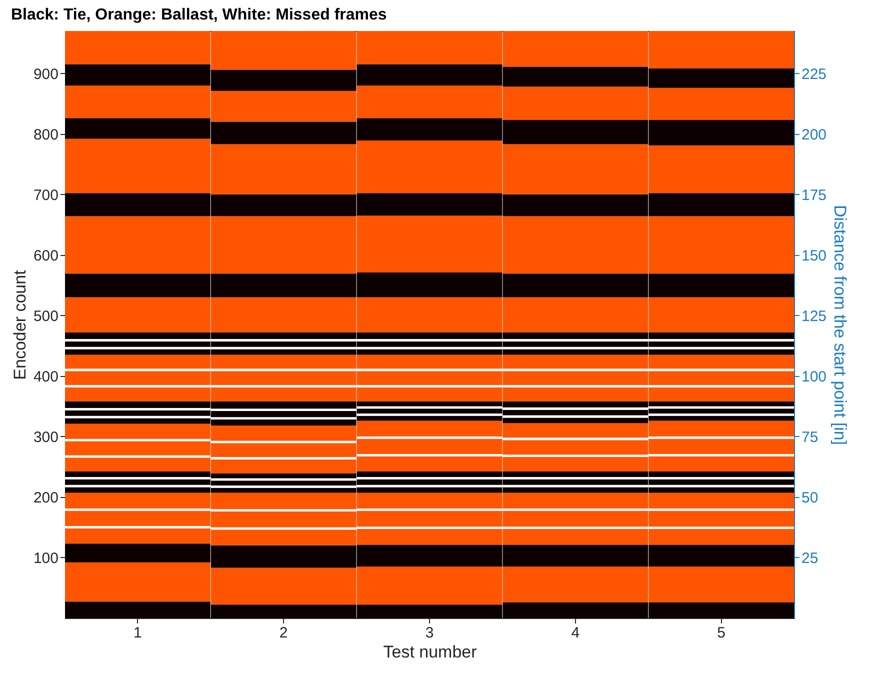  I want to click on y-tick-label: 400, so click(45, 377).